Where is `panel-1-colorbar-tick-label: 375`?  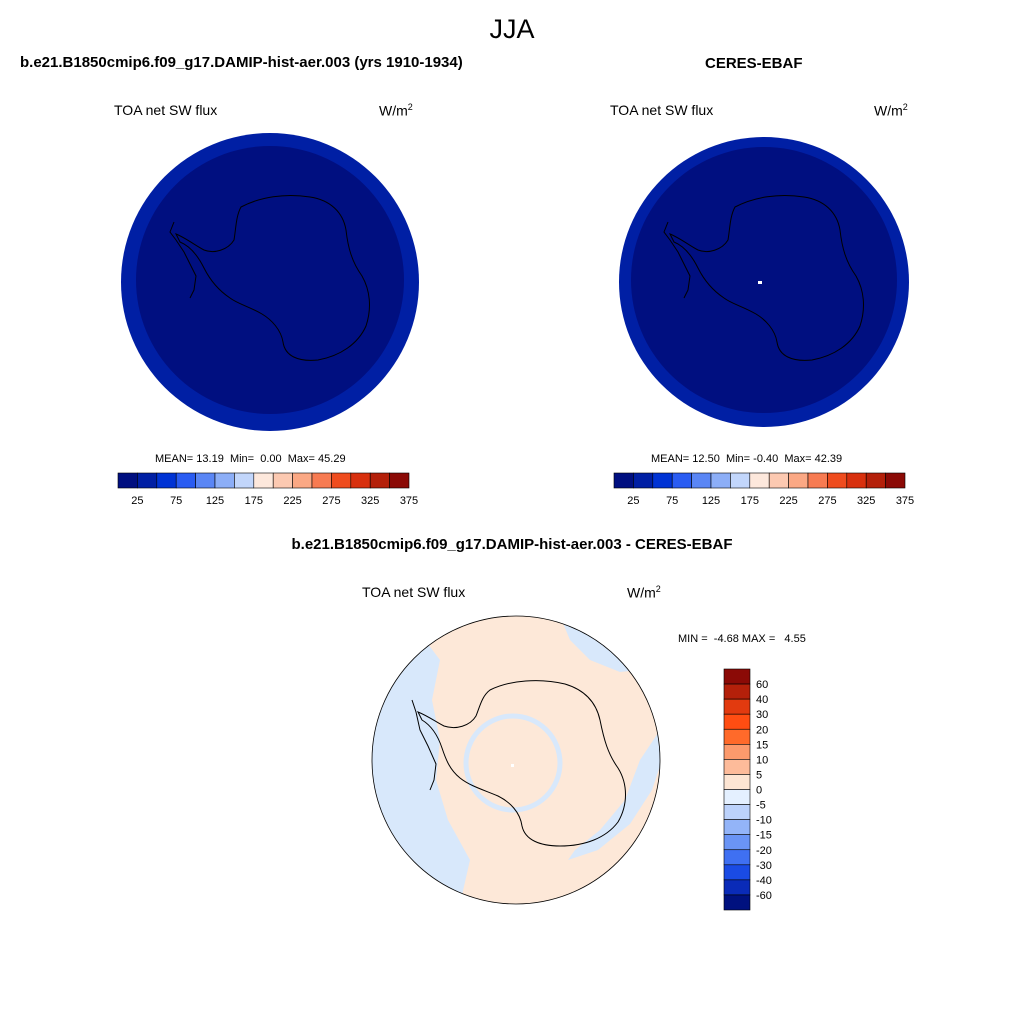
panel-1-colorbar-tick-label: 375 is located at coordinates (409, 501).